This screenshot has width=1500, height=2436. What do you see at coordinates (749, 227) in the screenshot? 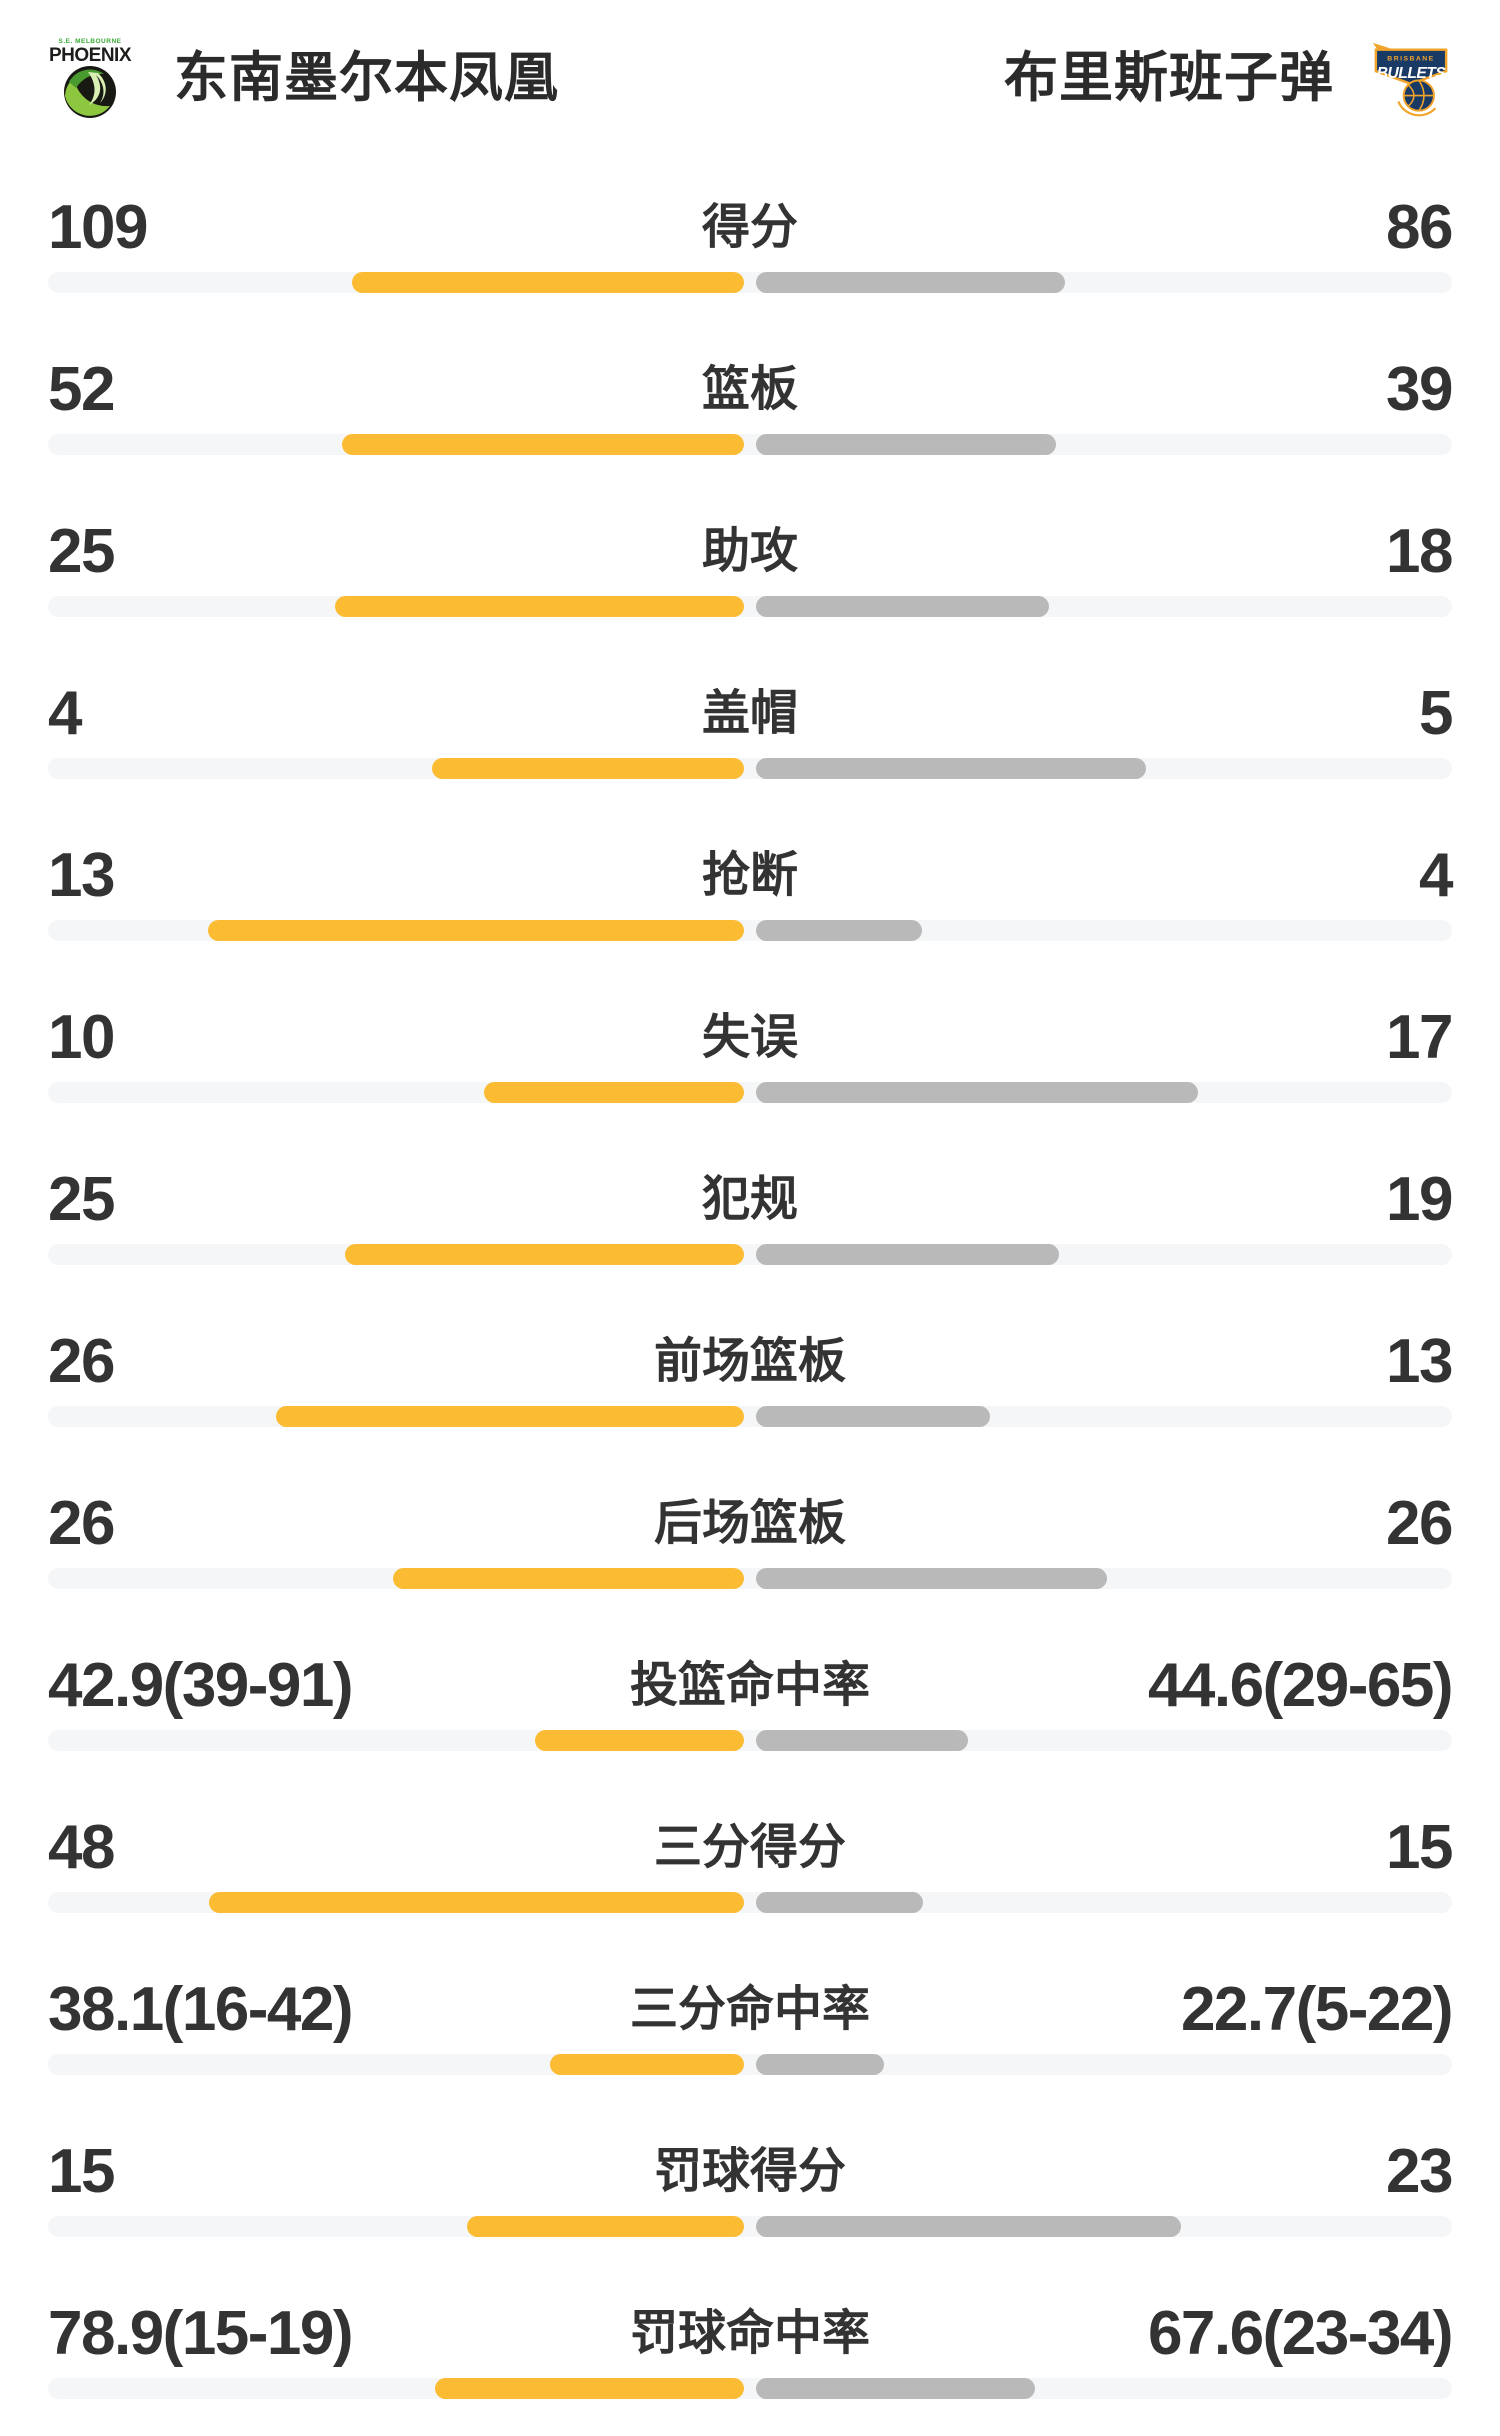
I see `stat-label: 得分` at bounding box center [749, 227].